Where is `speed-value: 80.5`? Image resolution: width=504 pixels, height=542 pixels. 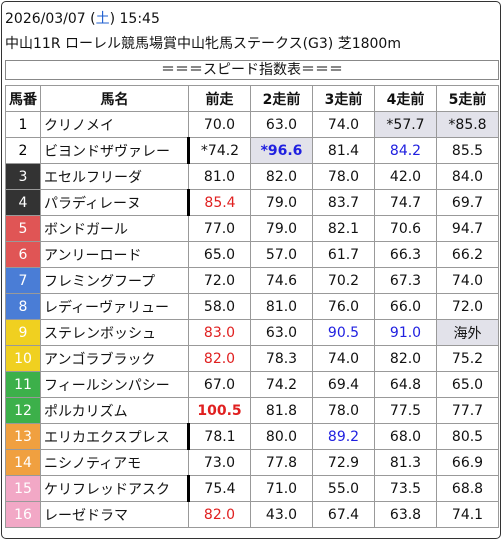 speed-value: 80.5 is located at coordinates (467, 436).